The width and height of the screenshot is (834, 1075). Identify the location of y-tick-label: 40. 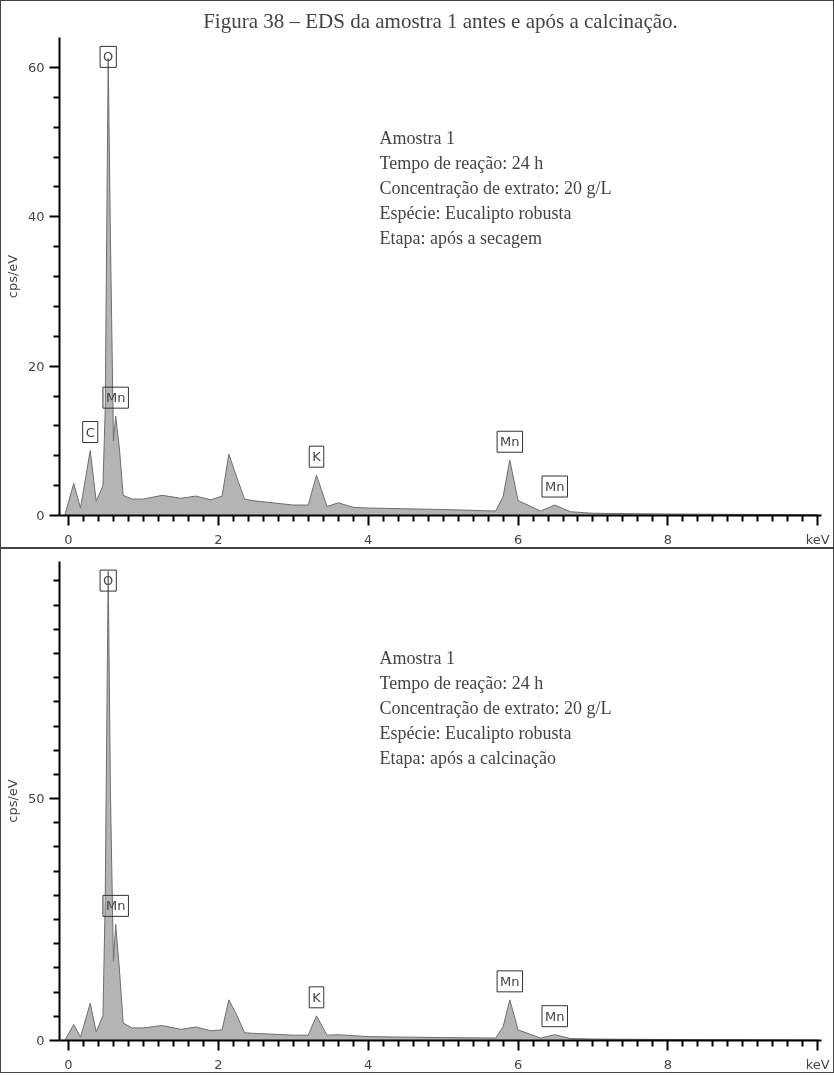
(36, 217).